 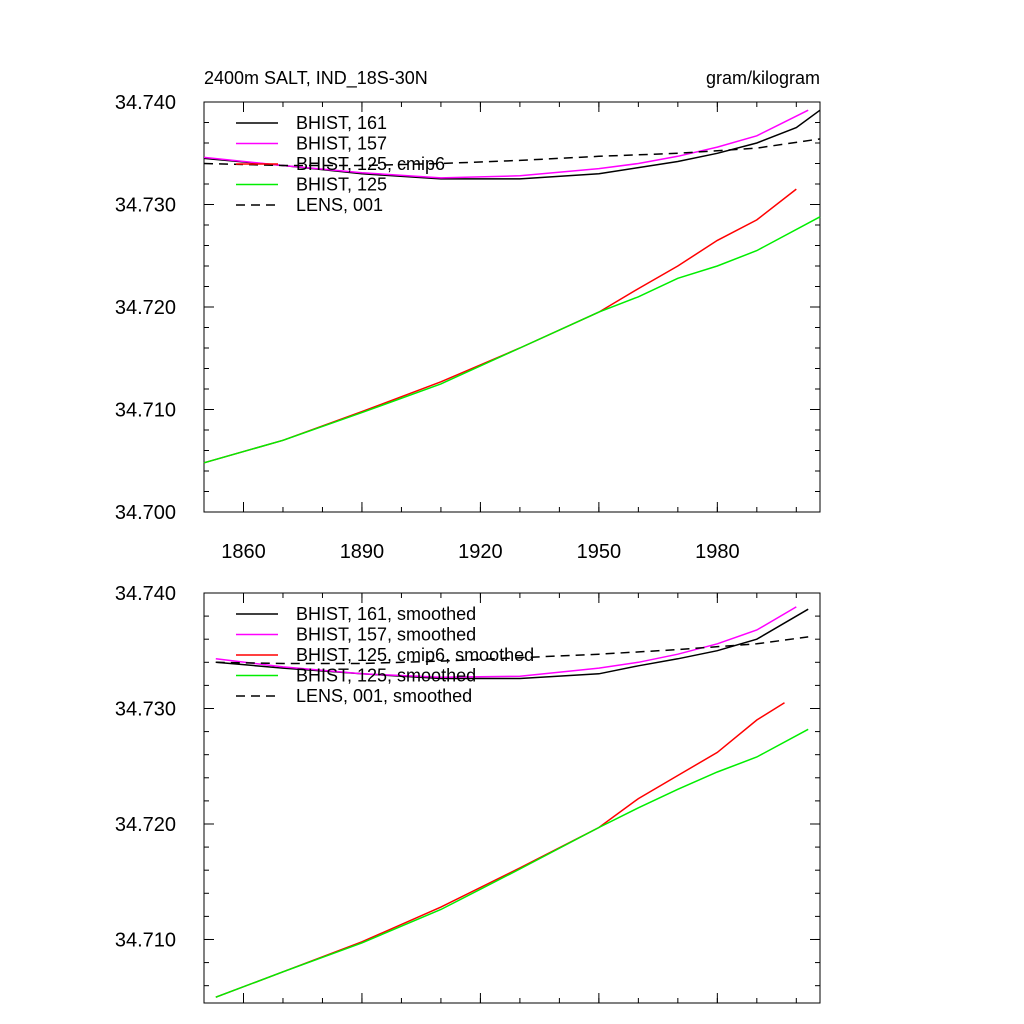 What do you see at coordinates (386, 614) in the screenshot?
I see `legend-label: BHIST, 161, smoothed` at bounding box center [386, 614].